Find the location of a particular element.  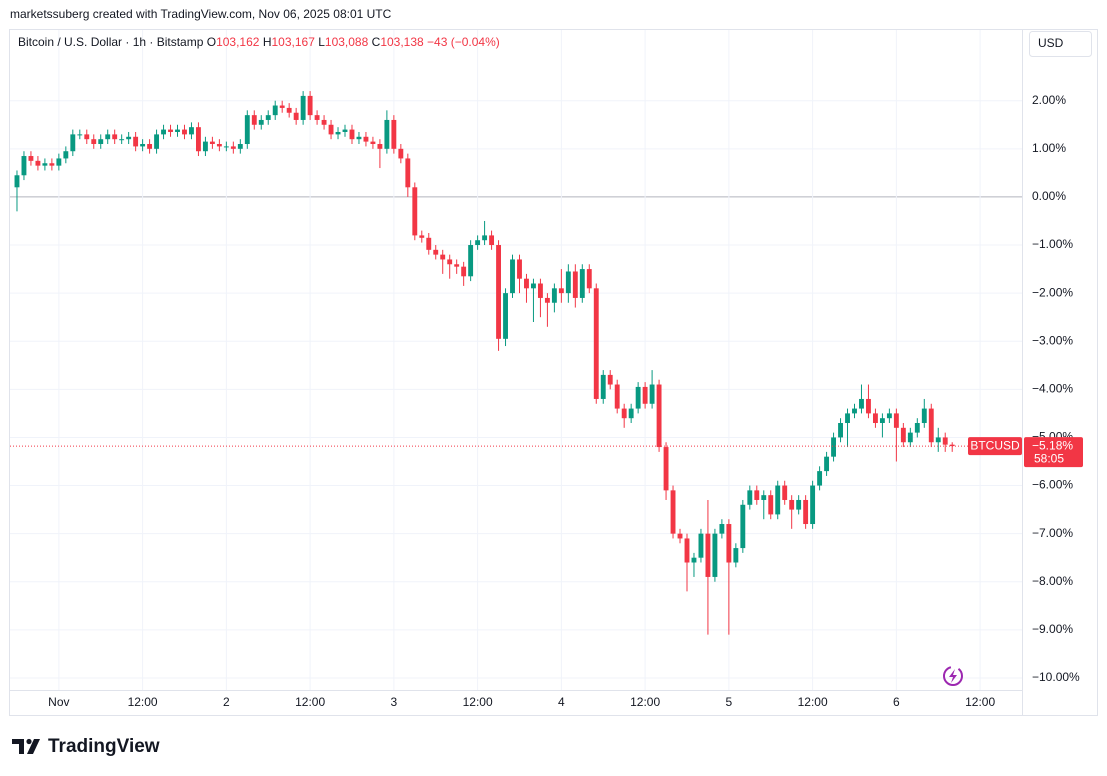

ohlc-value: 103,138 is located at coordinates (402, 42).